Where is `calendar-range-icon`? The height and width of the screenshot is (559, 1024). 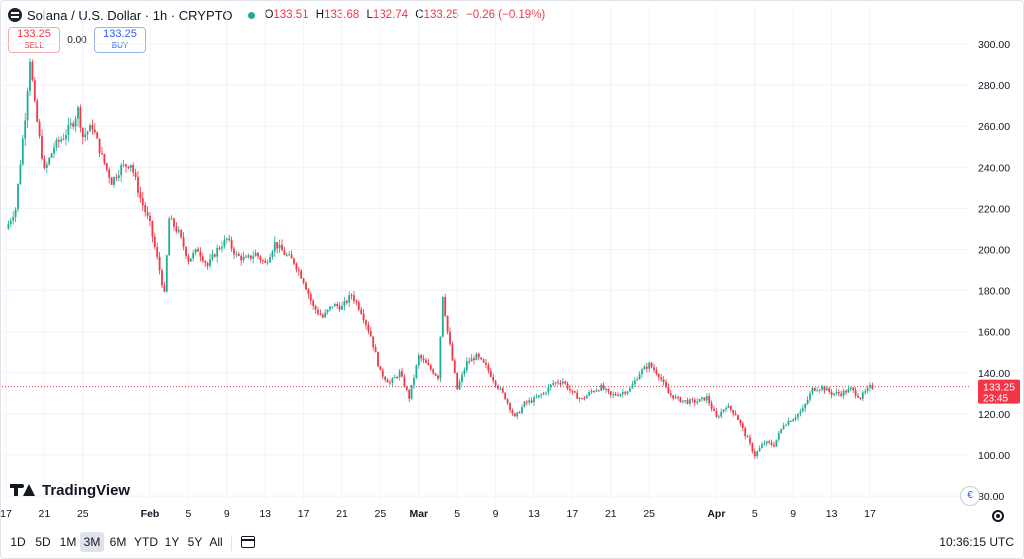
calendar-range-icon is located at coordinates (248, 542).